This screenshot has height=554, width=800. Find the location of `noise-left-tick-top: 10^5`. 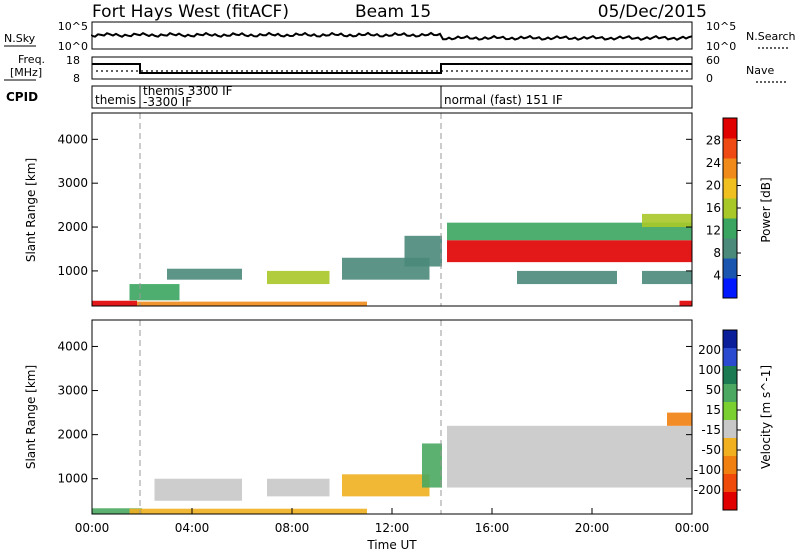

noise-left-tick-top: 10^5 is located at coordinates (73, 26).